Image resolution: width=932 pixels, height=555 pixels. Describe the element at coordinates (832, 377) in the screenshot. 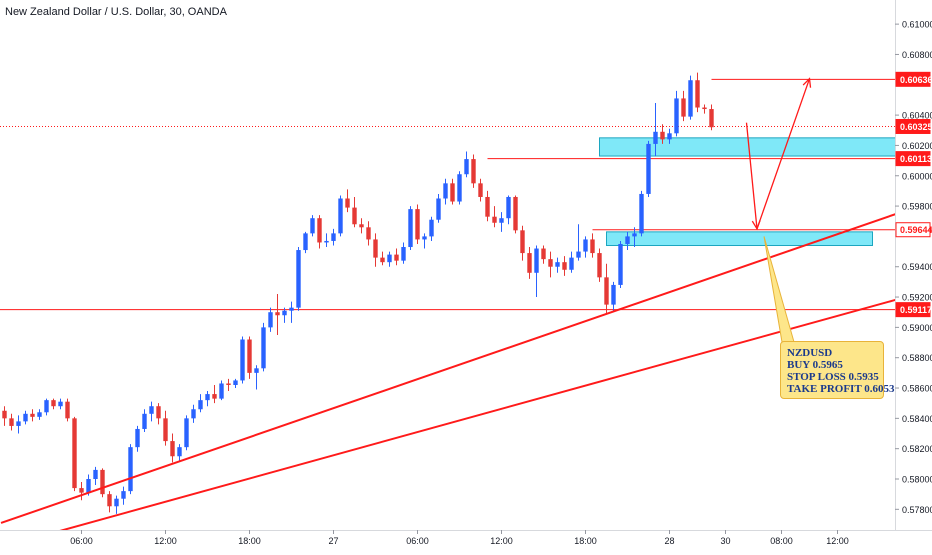

I see `callout-stop-loss: STOP LOSS 0.5935` at that location.